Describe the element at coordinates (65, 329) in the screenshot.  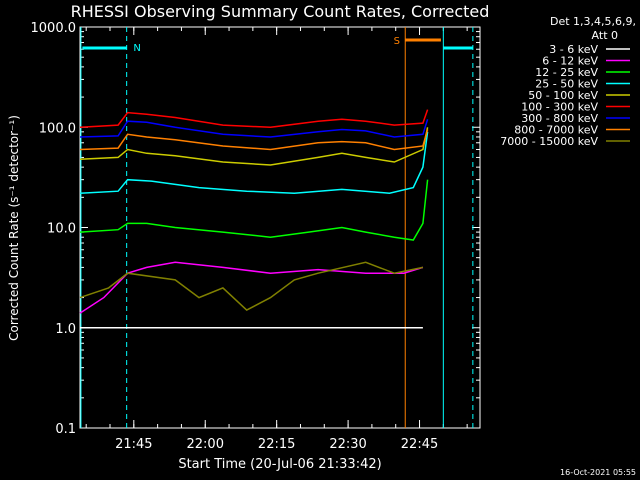
I see `y-tick-label: 1.0` at that location.